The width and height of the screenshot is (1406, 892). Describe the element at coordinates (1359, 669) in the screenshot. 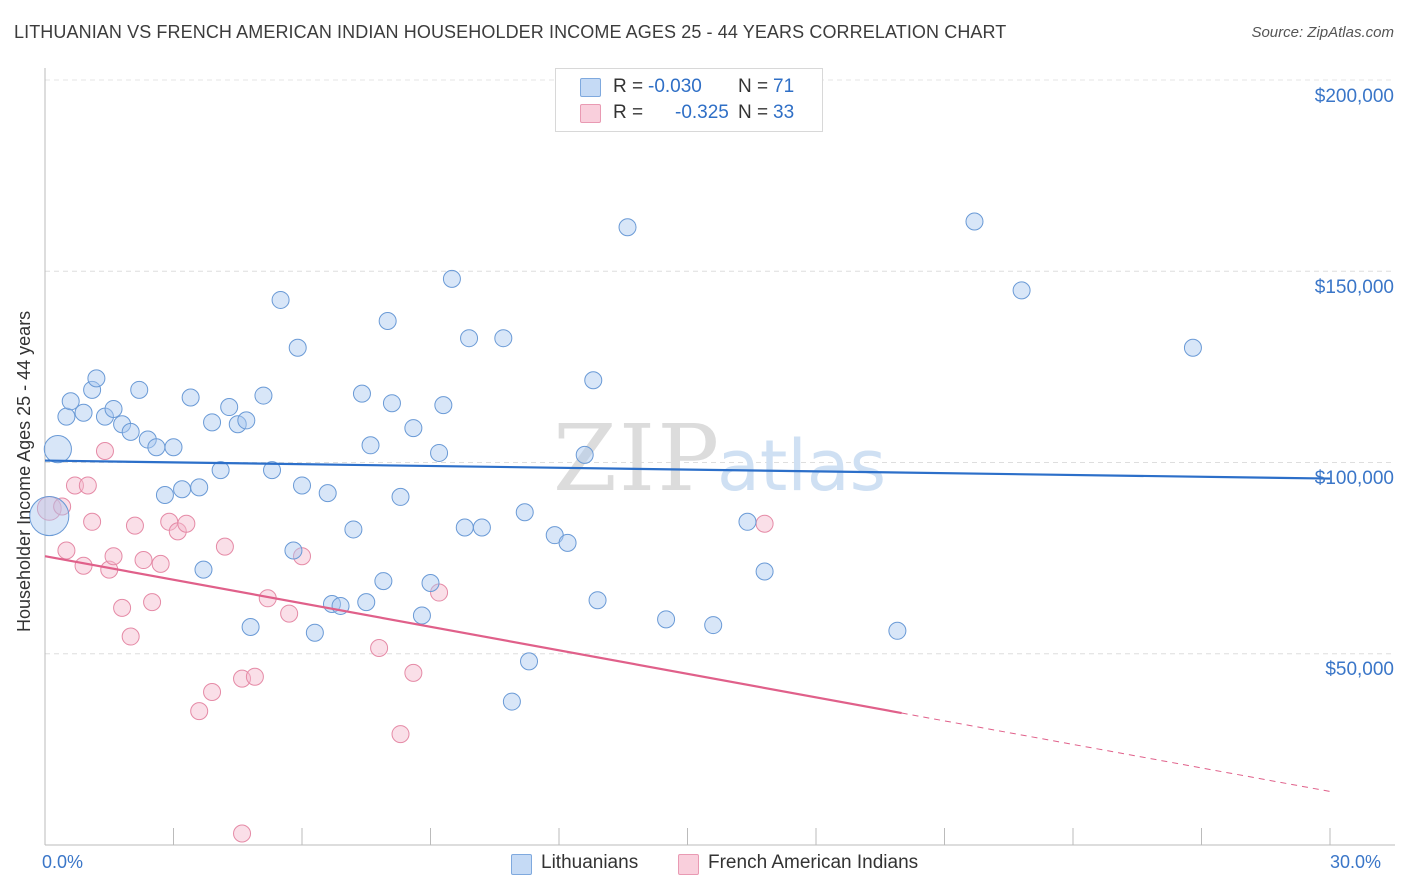

I see `y-tick-label: $50,000` at that location.